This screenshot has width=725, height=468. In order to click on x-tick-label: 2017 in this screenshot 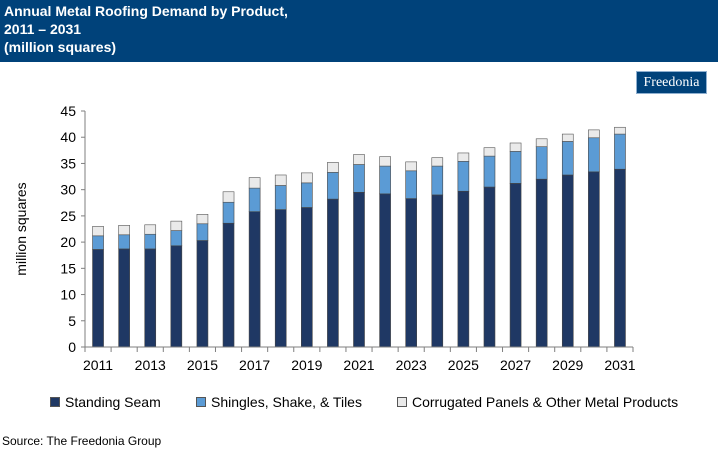, I will do `click(254, 365)`.